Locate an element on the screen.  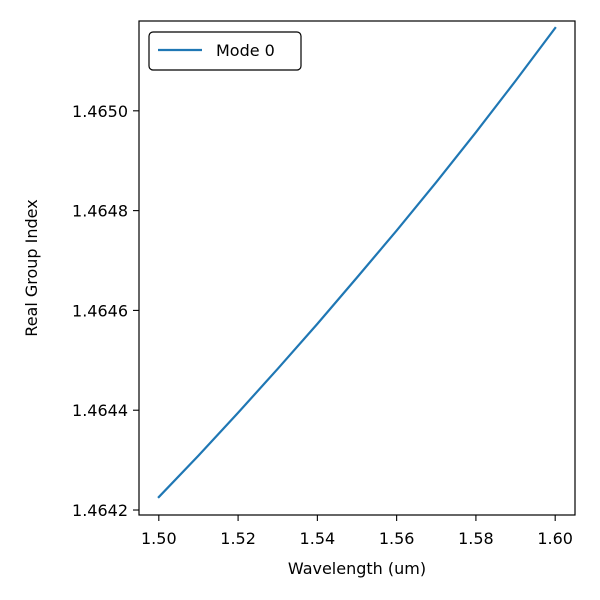
x-tick-label: 1.56 is located at coordinates (397, 538).